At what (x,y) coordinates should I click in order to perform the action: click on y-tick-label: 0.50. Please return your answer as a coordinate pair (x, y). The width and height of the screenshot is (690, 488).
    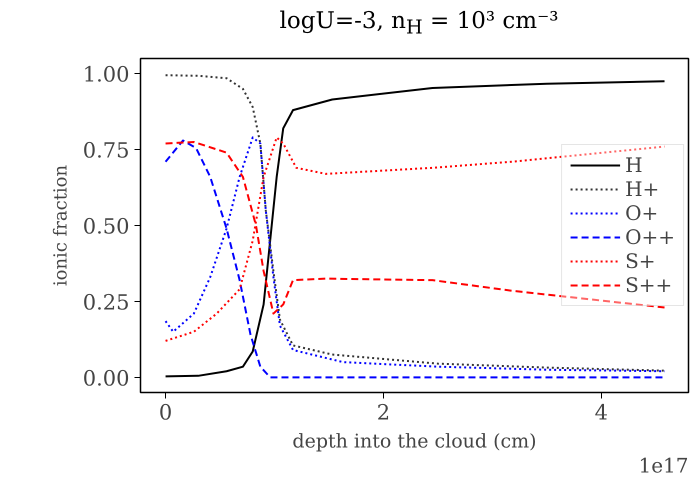
    Looking at the image, I should click on (106, 226).